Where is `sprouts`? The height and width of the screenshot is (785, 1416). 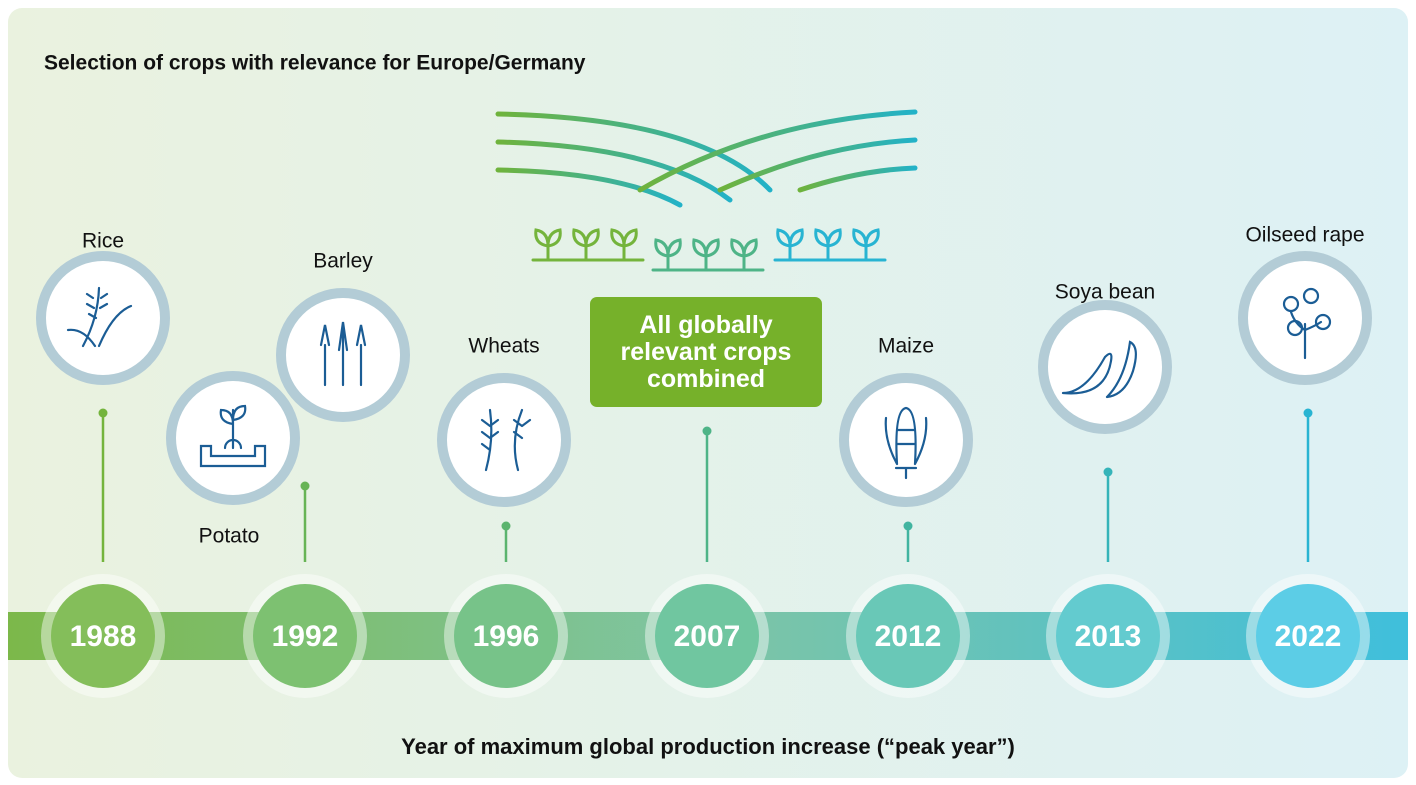 sprouts is located at coordinates (709, 250).